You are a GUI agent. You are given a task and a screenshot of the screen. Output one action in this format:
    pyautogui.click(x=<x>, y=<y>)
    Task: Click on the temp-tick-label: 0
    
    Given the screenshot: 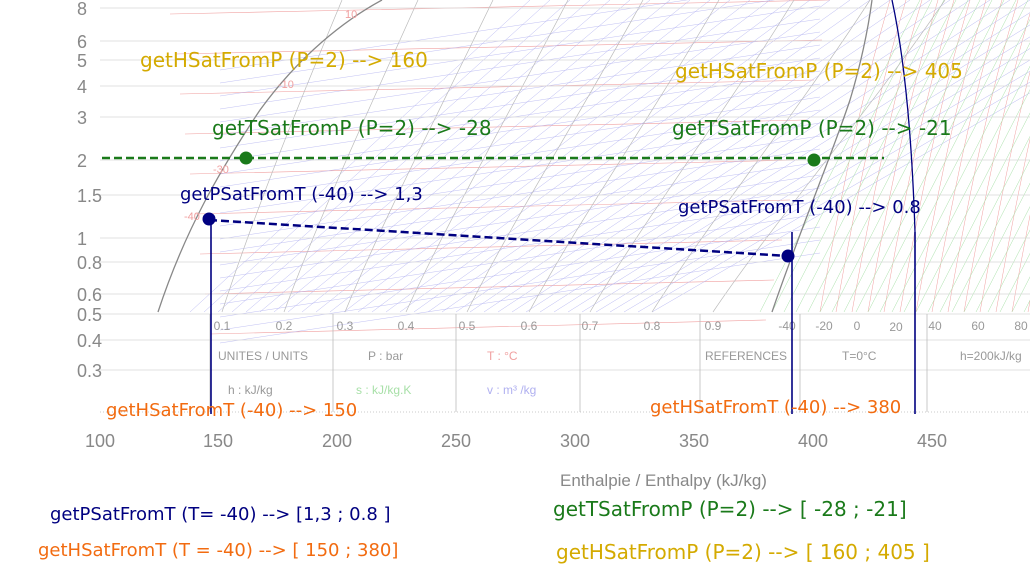 What is the action you would take?
    pyautogui.click(x=857, y=326)
    